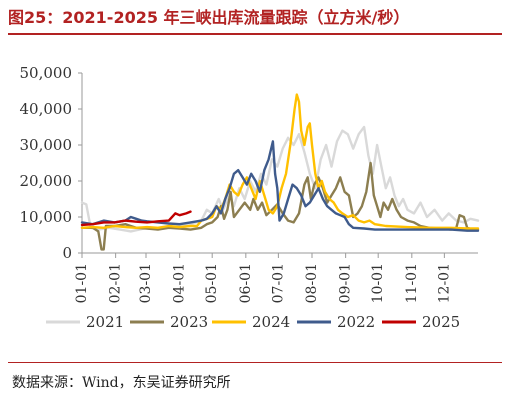  I want to click on x-tick-label: 02-01, so click(116, 283).